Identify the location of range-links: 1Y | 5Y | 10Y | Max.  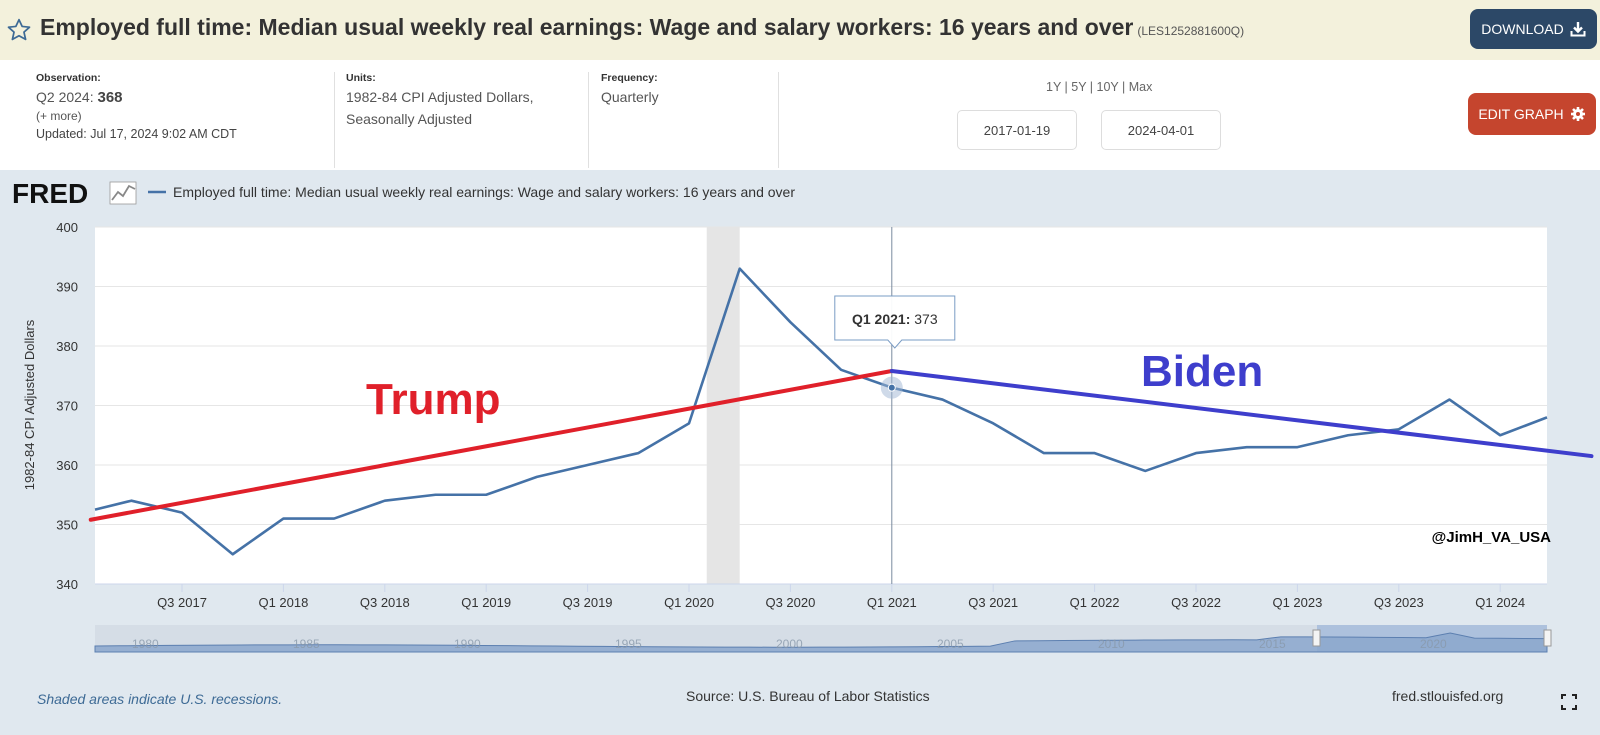
(1099, 87).